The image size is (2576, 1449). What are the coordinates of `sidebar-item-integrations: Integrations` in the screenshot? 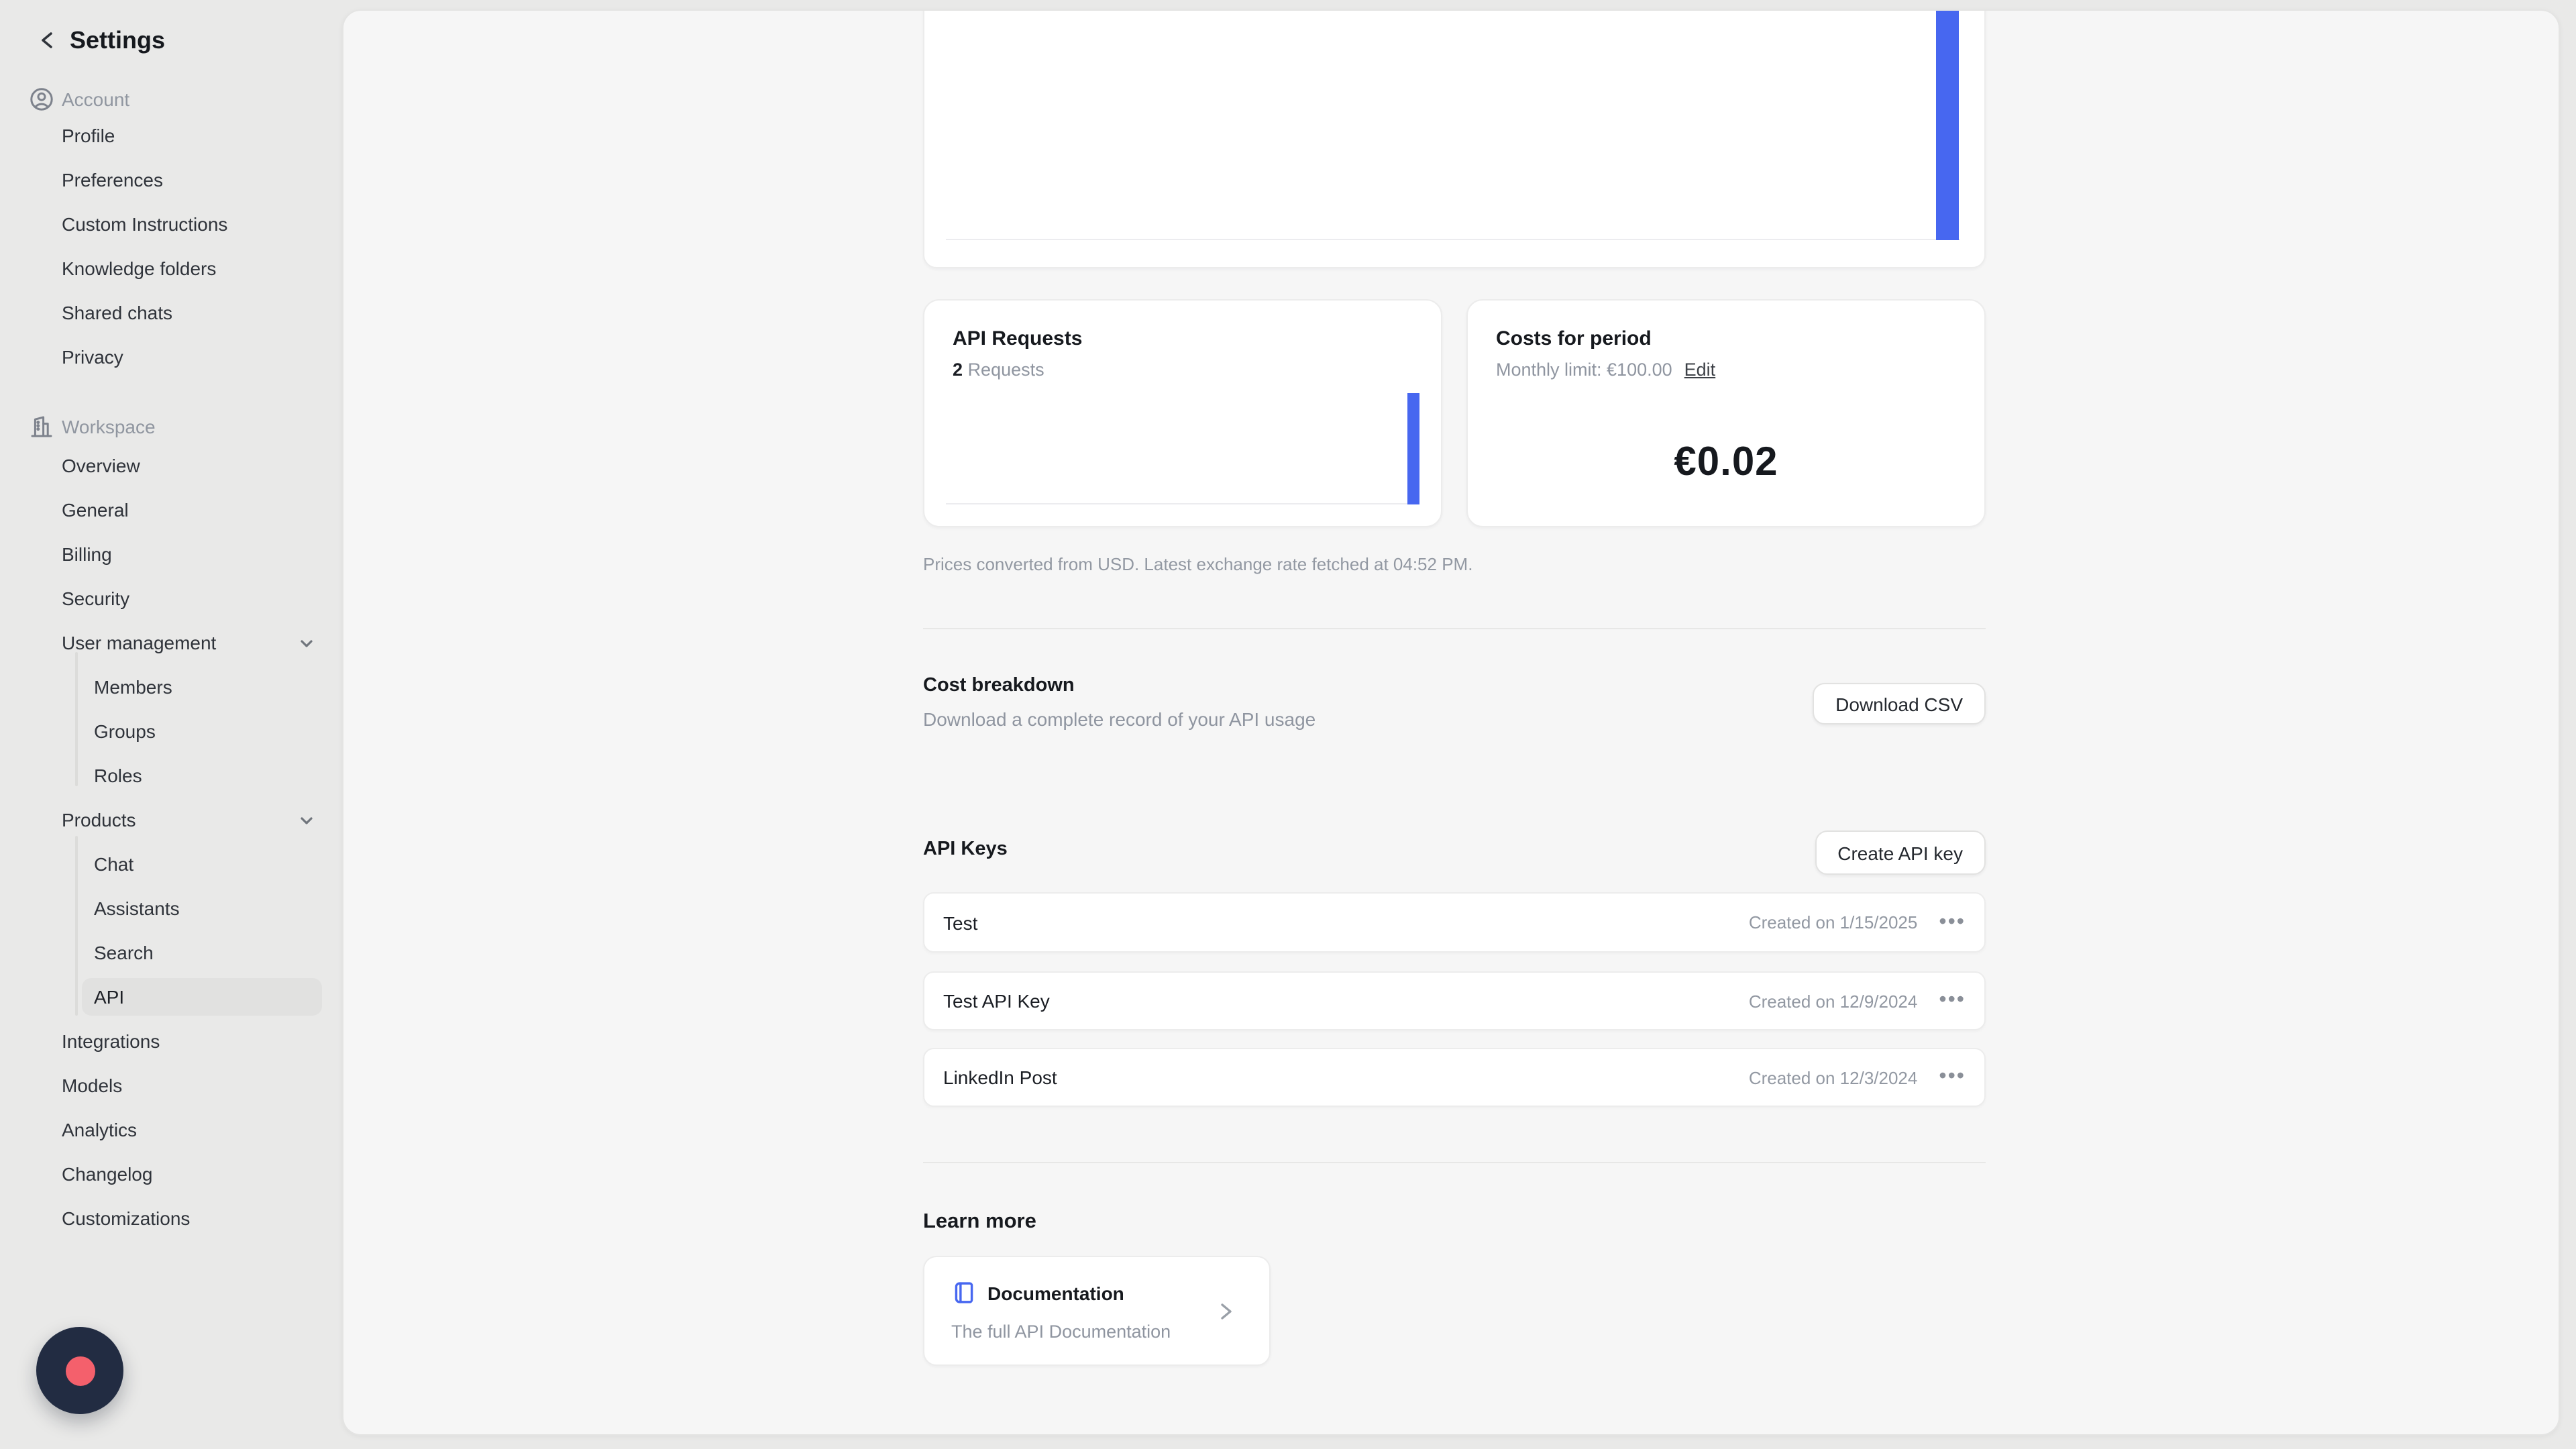 It's located at (111, 1041).